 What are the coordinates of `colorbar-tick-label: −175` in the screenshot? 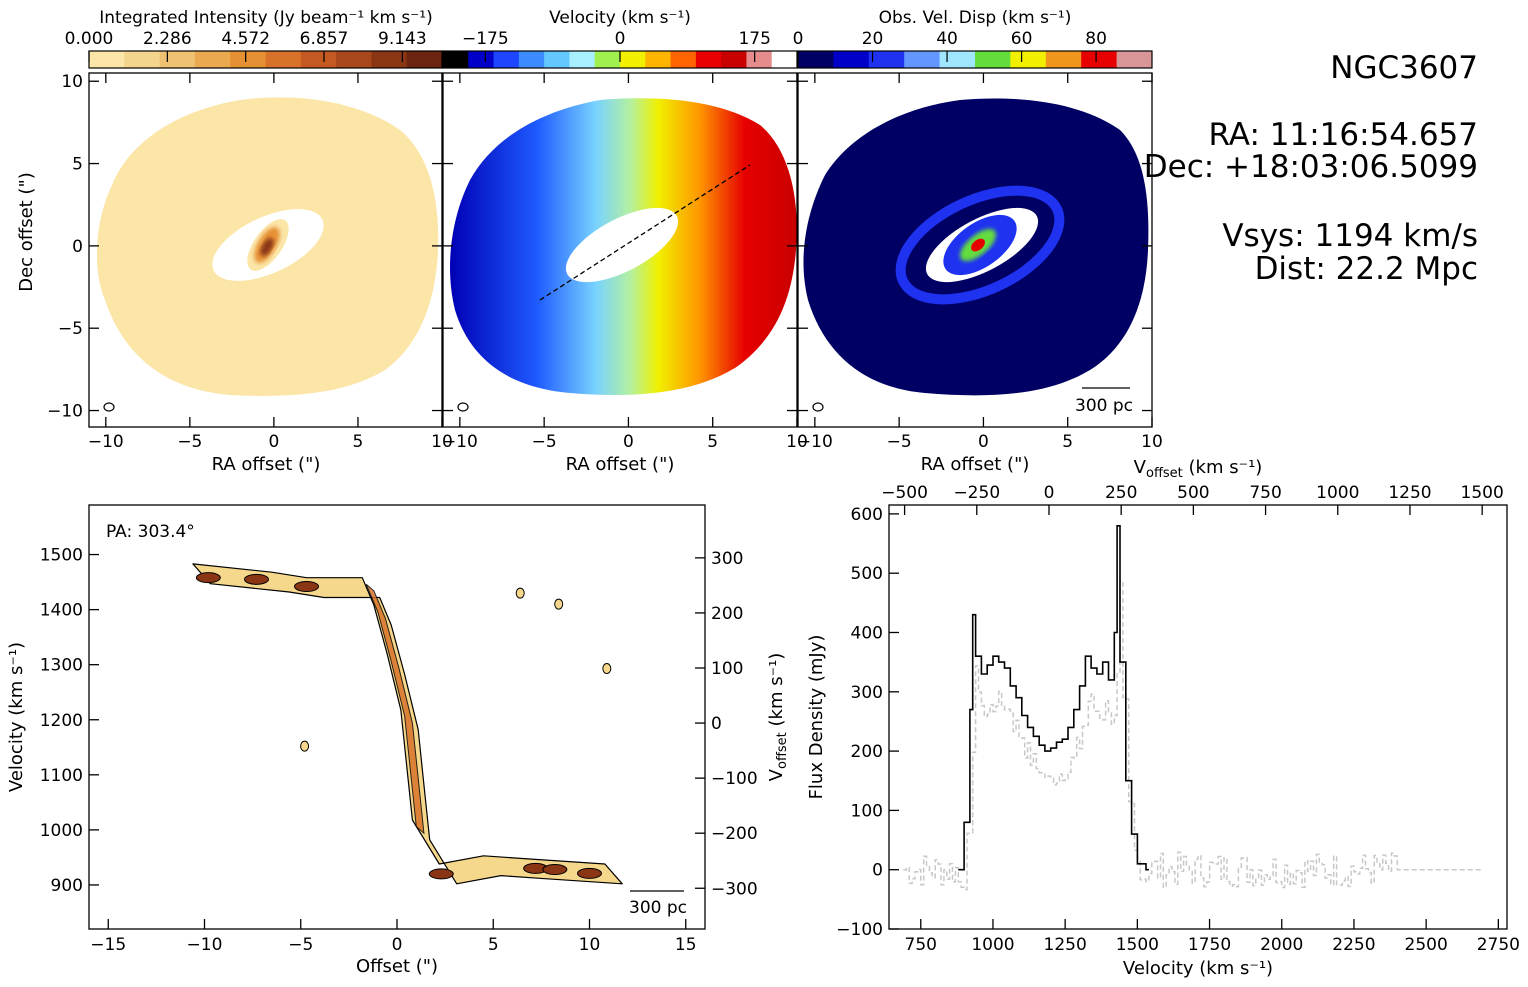 It's located at (485, 39).